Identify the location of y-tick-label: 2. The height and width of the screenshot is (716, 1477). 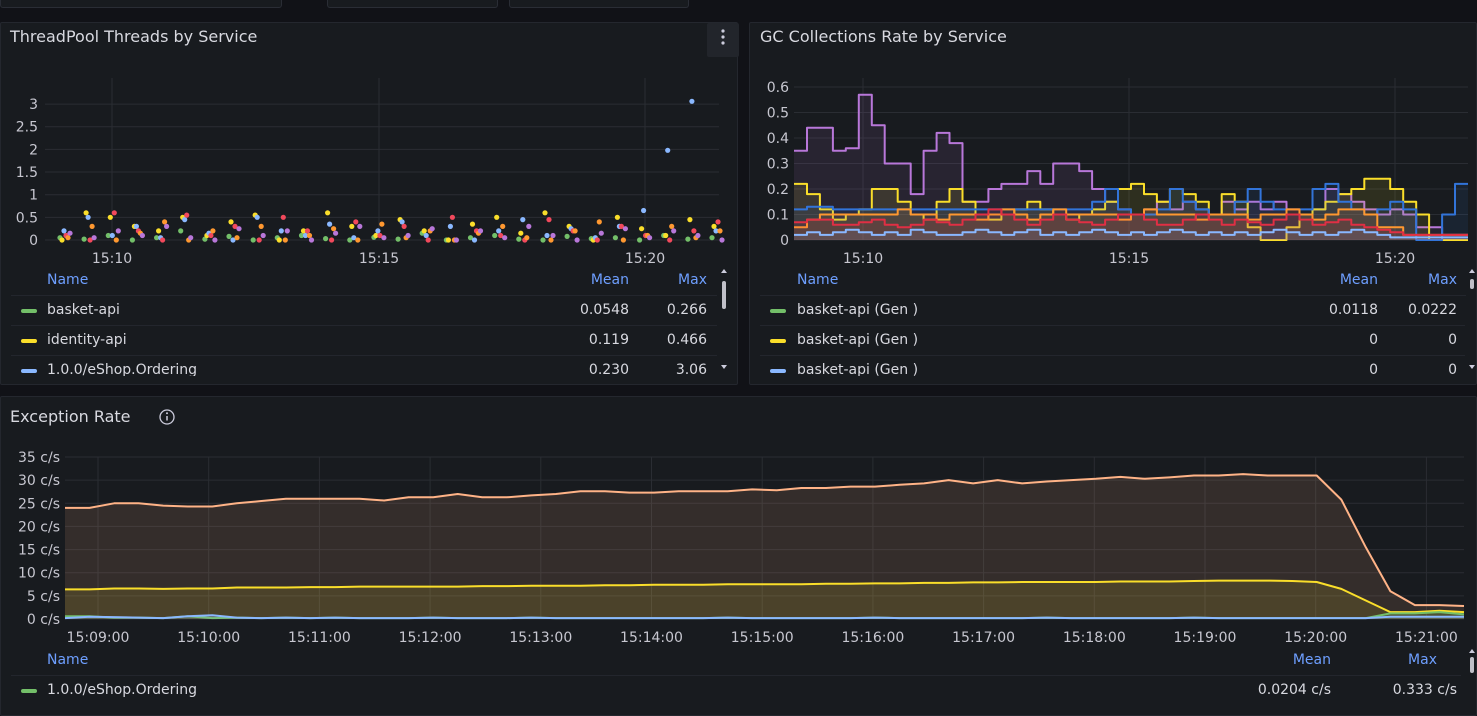
(33, 150).